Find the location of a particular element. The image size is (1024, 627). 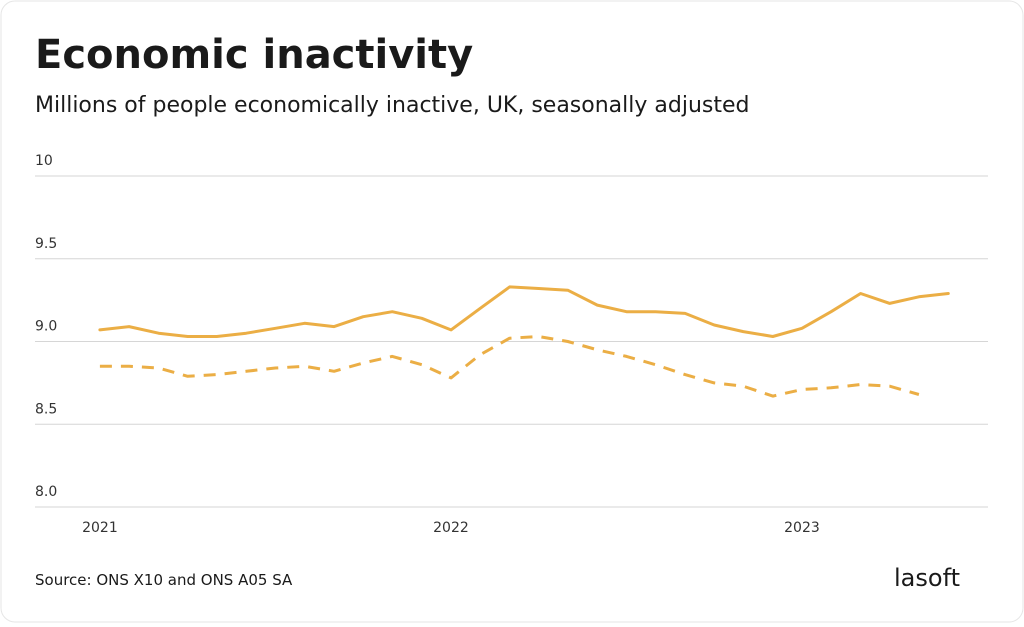

chart-title: Economic inactivity is located at coordinates (254, 55).